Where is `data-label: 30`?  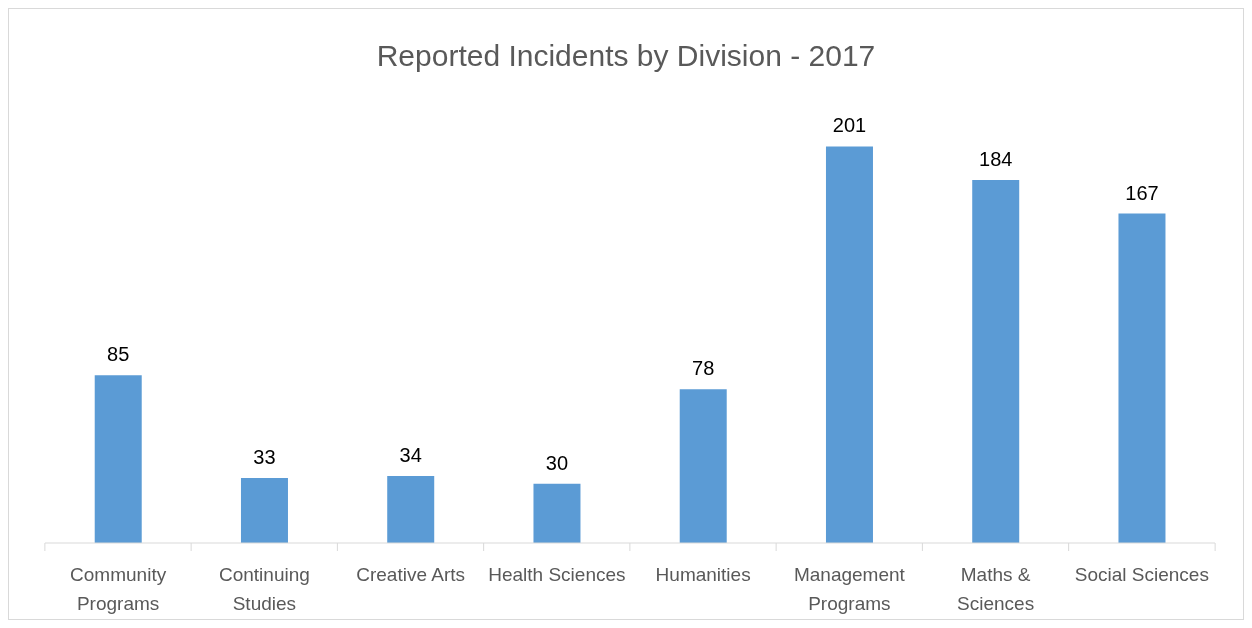
data-label: 30 is located at coordinates (557, 462).